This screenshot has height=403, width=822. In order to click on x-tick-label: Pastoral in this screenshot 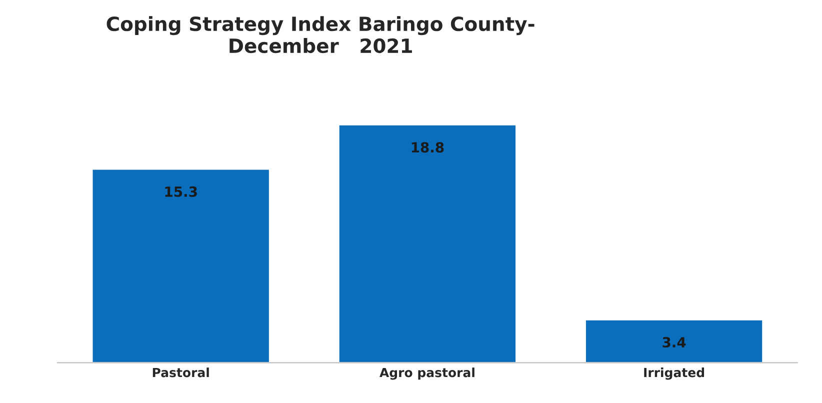, I will do `click(180, 373)`.